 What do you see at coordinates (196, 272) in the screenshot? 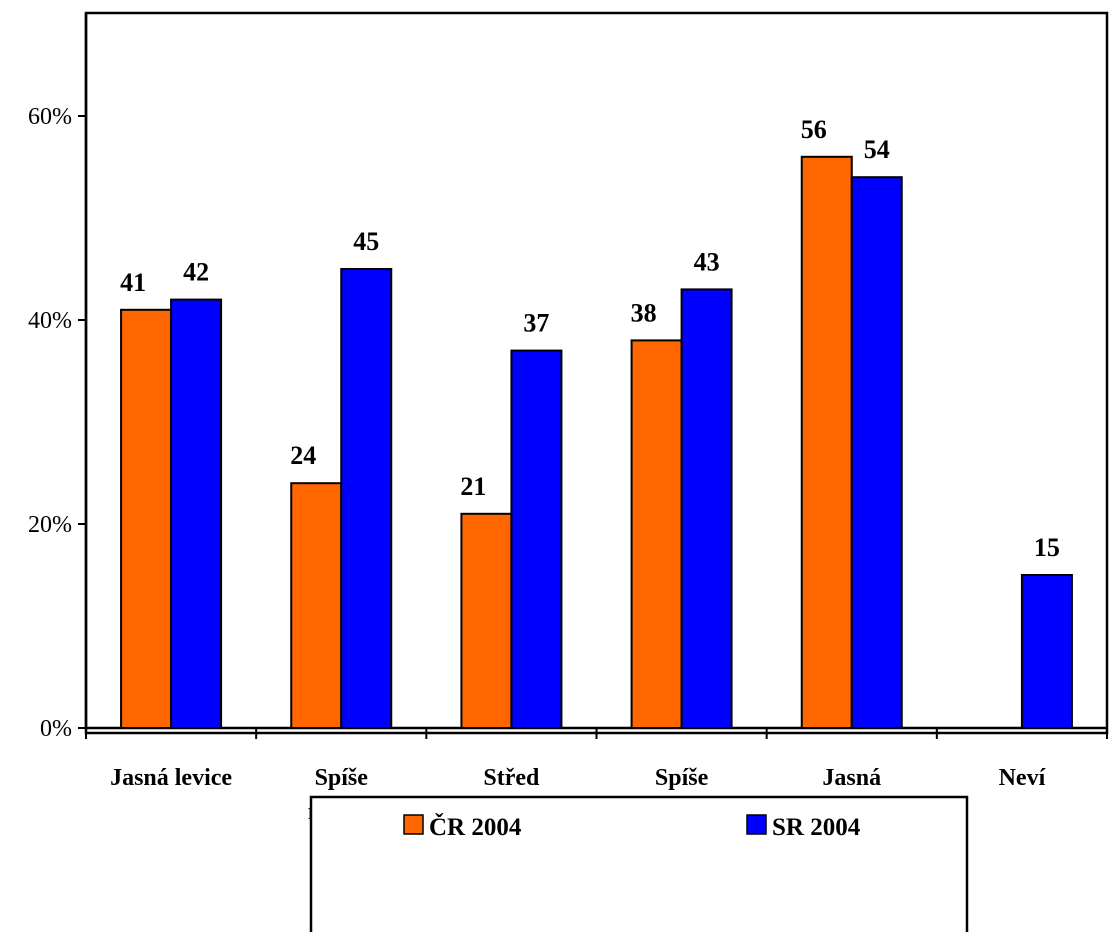
I see `data-label: 42` at bounding box center [196, 272].